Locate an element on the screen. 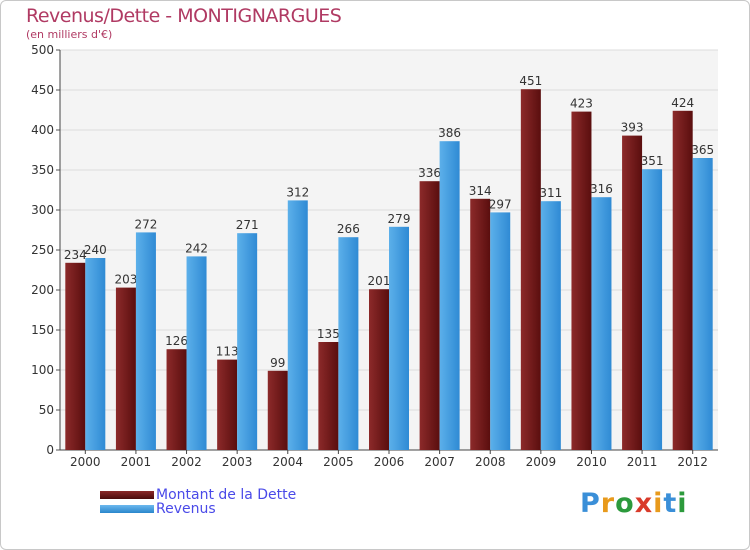  data-label-dette: 234 is located at coordinates (75, 255).